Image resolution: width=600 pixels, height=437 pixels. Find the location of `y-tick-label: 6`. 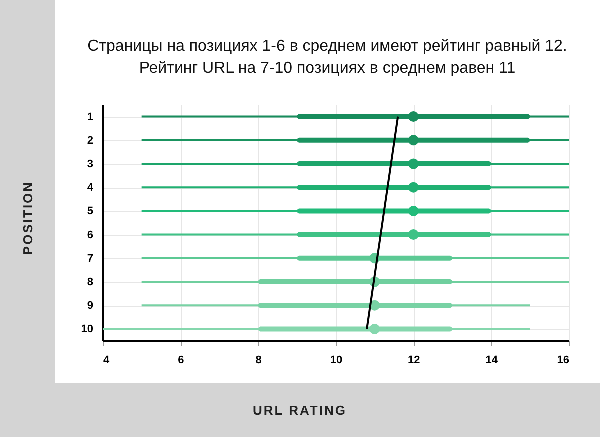

y-tick-label: 6 is located at coordinates (90, 235).